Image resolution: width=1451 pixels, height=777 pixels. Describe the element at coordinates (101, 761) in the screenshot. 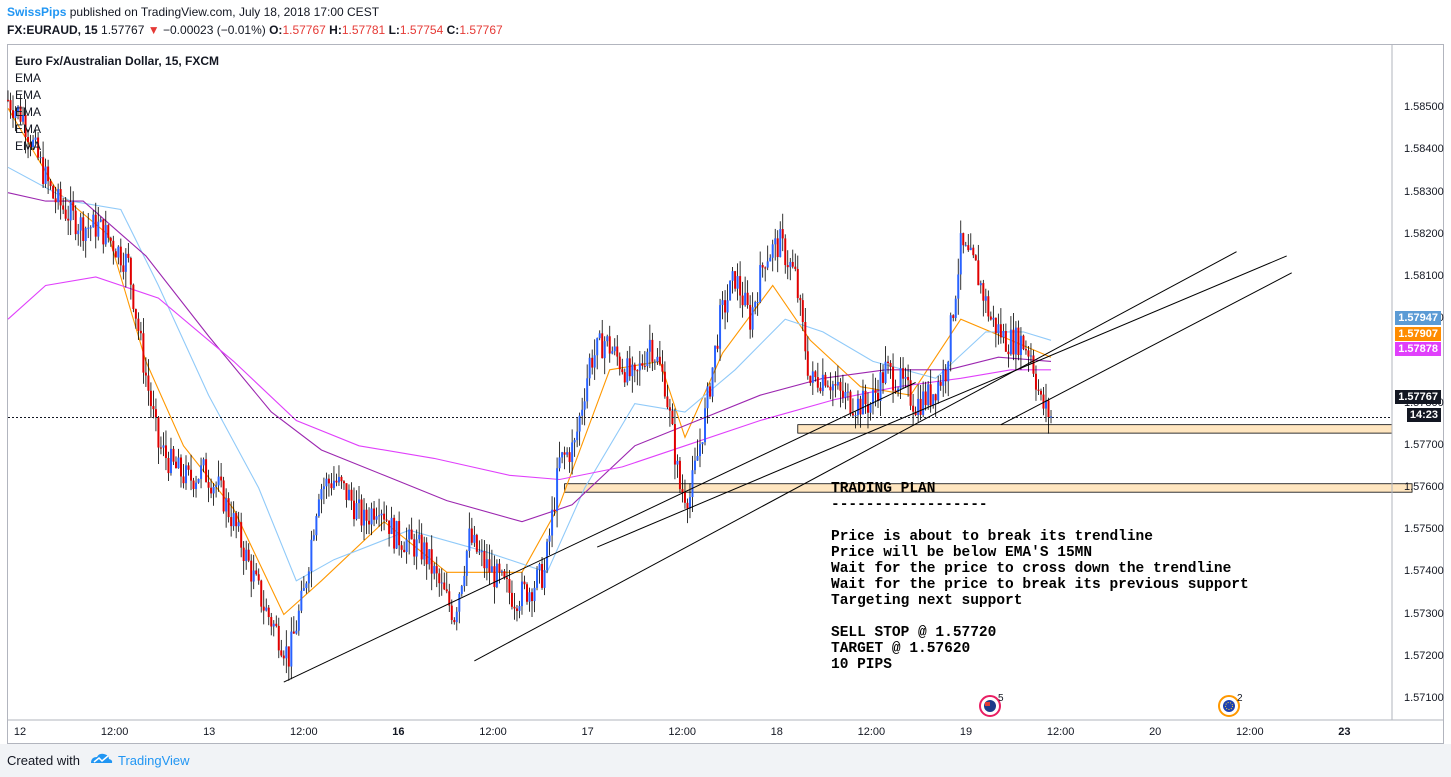

I see `tradingview-logo-icon` at that location.